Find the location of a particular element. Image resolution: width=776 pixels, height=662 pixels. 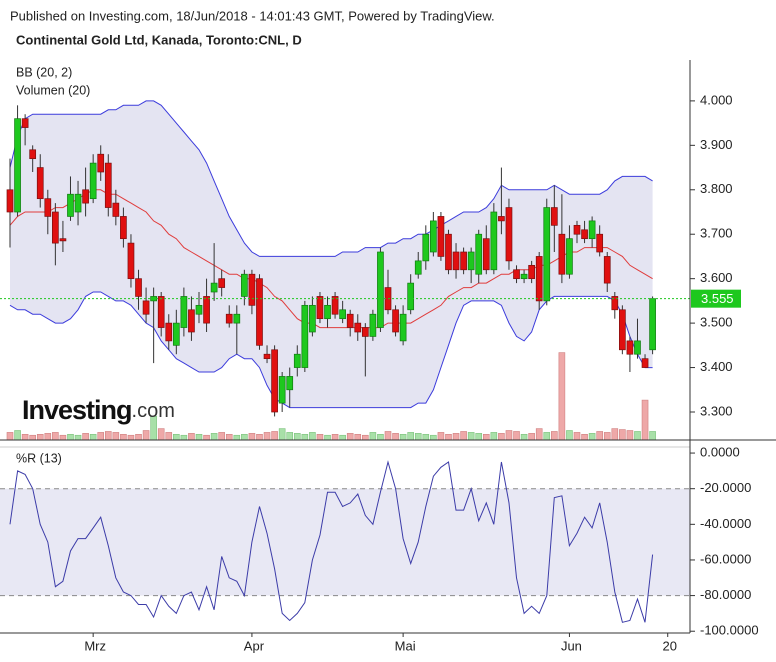

x-tick-label: Mrz is located at coordinates (95, 645).